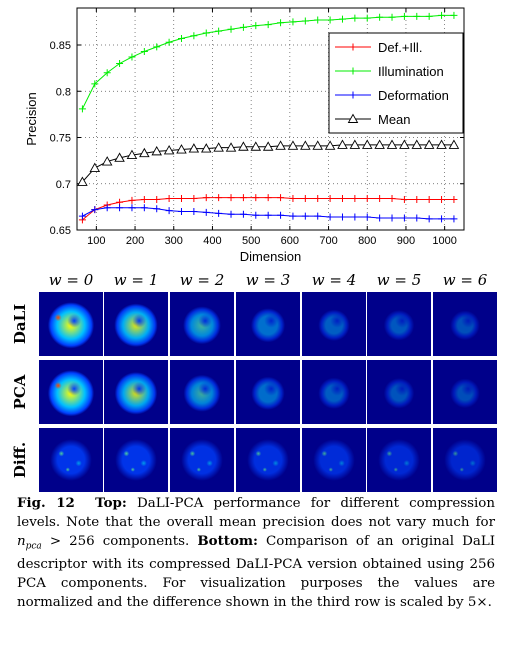 This screenshot has height=646, width=513. I want to click on column-label: w = 2, so click(202, 280).